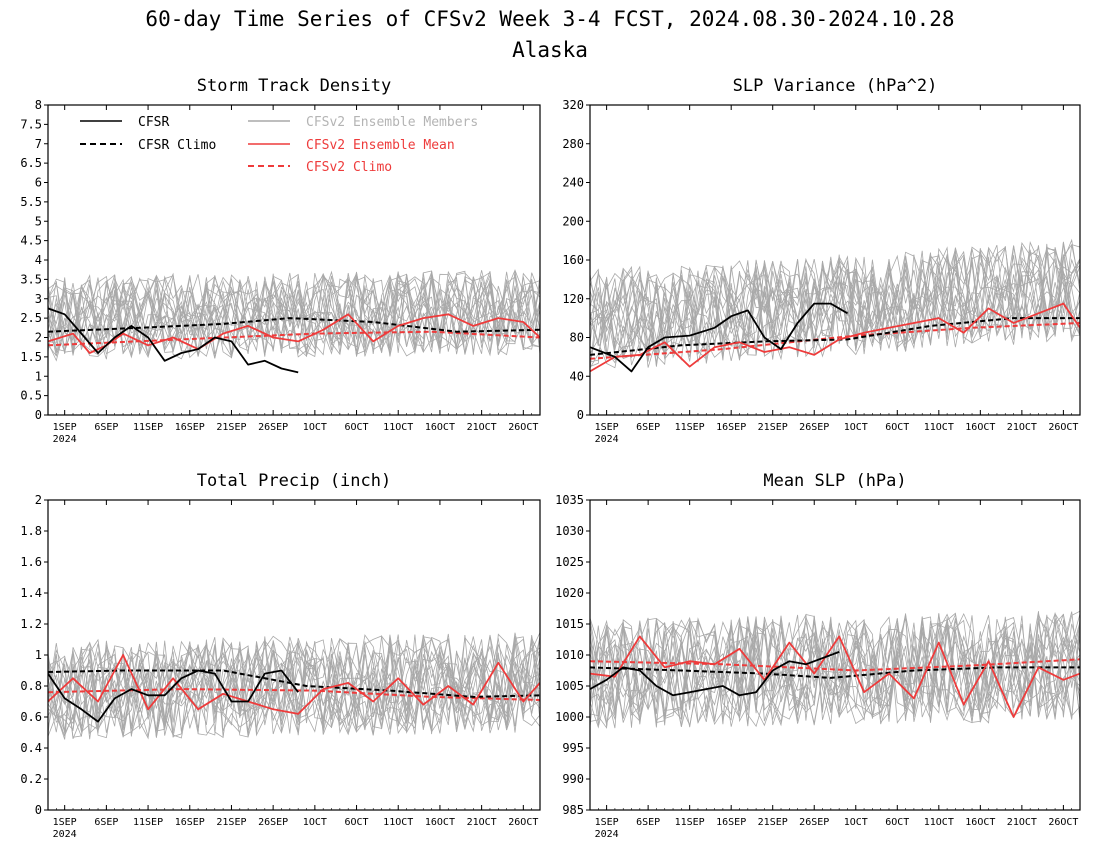  I want to click on legend-label: CFSv2 Climo, so click(349, 167).